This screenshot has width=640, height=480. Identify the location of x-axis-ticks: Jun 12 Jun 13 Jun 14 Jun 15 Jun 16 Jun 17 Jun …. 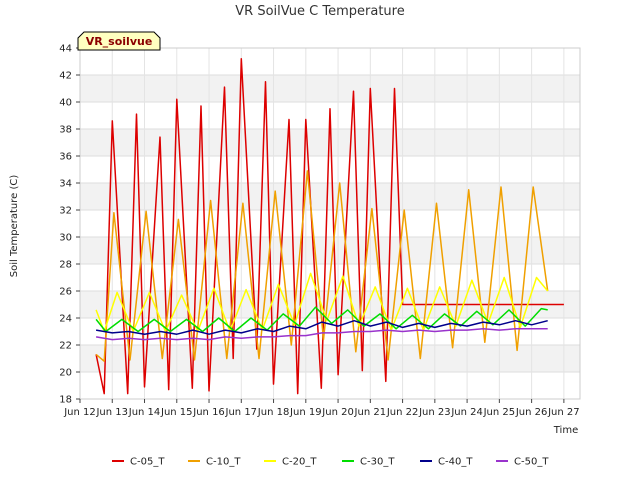
(321, 408).